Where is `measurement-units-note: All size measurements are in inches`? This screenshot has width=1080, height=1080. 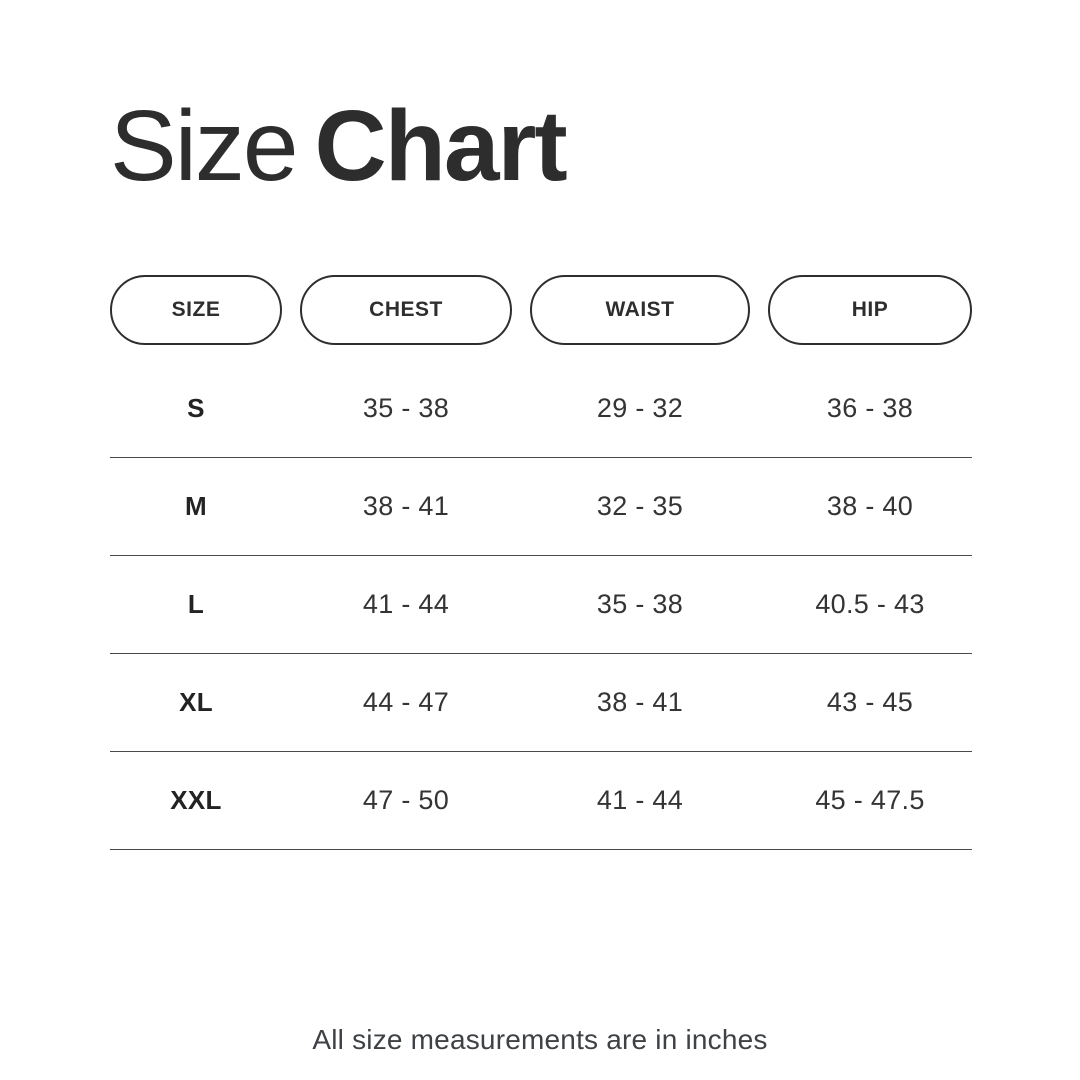
measurement-units-note: All size measurements are in inches is located at coordinates (540, 1039).